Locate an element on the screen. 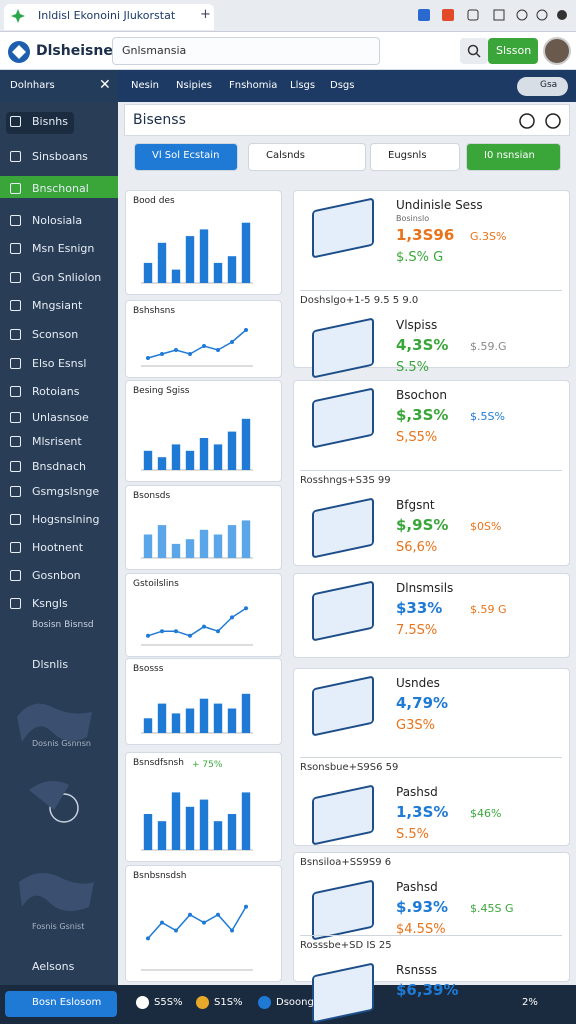 Image resolution: width=576 pixels, height=1024 pixels. sidebar-section: Dlsnlis is located at coordinates (50, 664).